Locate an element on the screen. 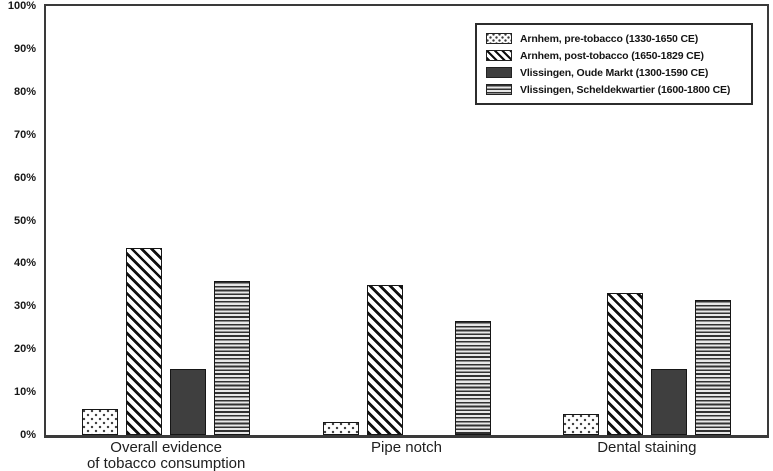 This screenshot has width=773, height=471. legend-label: Arnhem, post-tobacco (1650-1829 CE) is located at coordinates (612, 55).